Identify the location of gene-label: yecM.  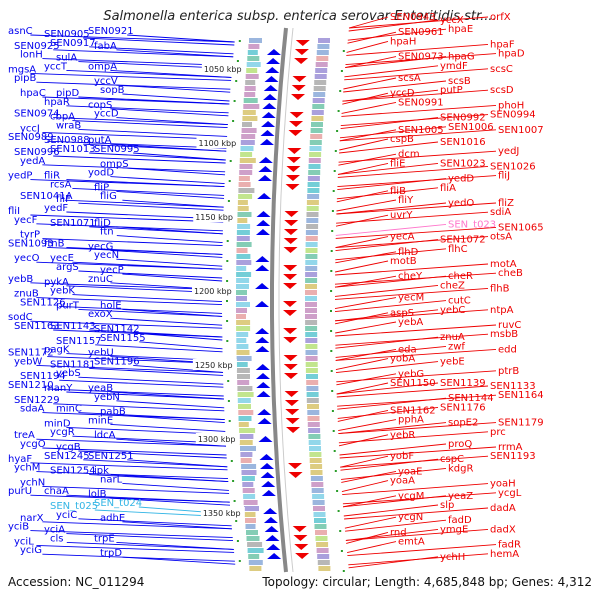
(411, 298).